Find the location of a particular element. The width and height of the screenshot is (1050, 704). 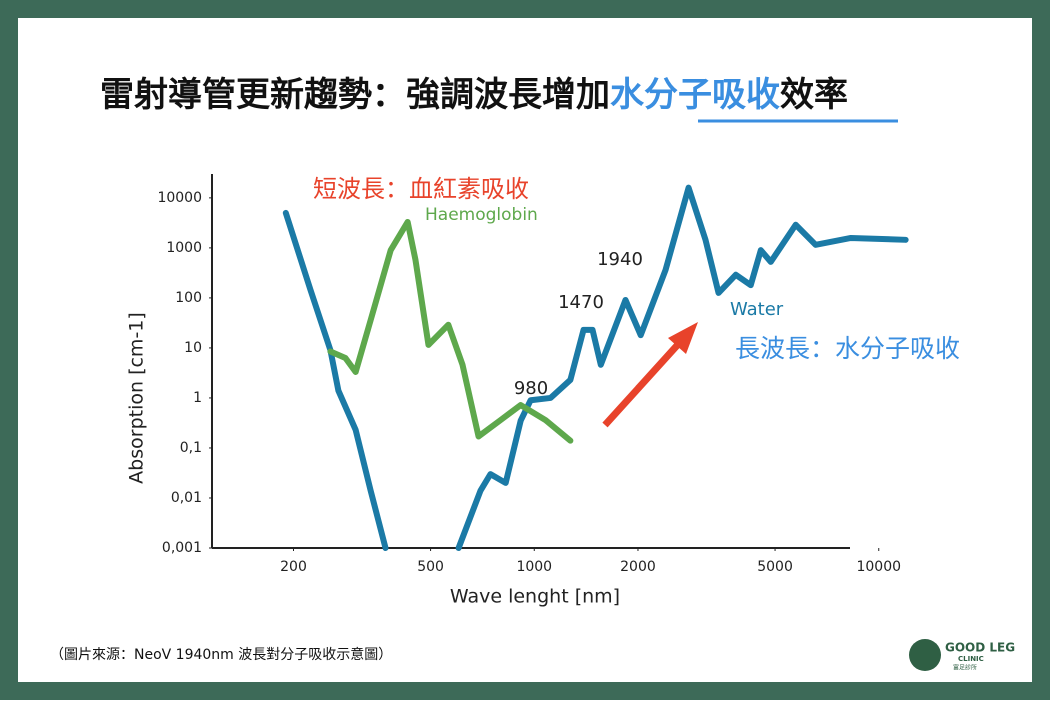

arrow-head is located at coordinates (683, 338).